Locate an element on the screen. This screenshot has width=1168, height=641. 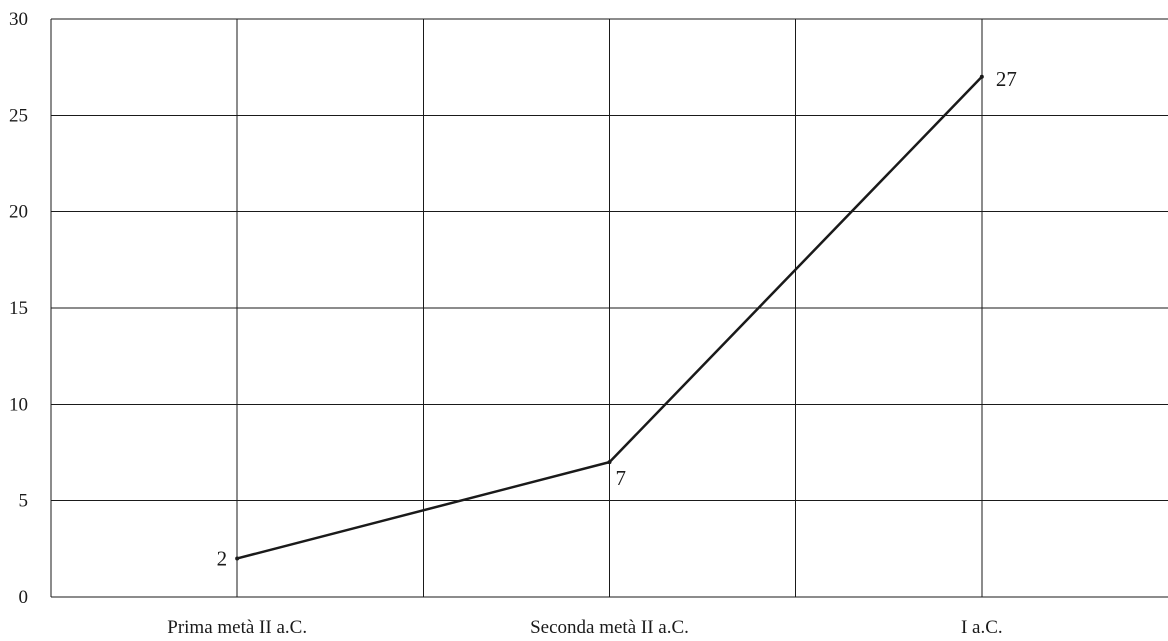
data-label: 2 is located at coordinates (222, 558).